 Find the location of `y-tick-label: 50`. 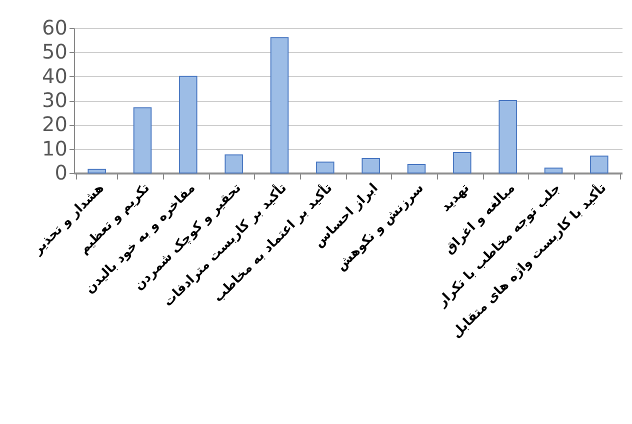

y-tick-label: 50 is located at coordinates (55, 52).